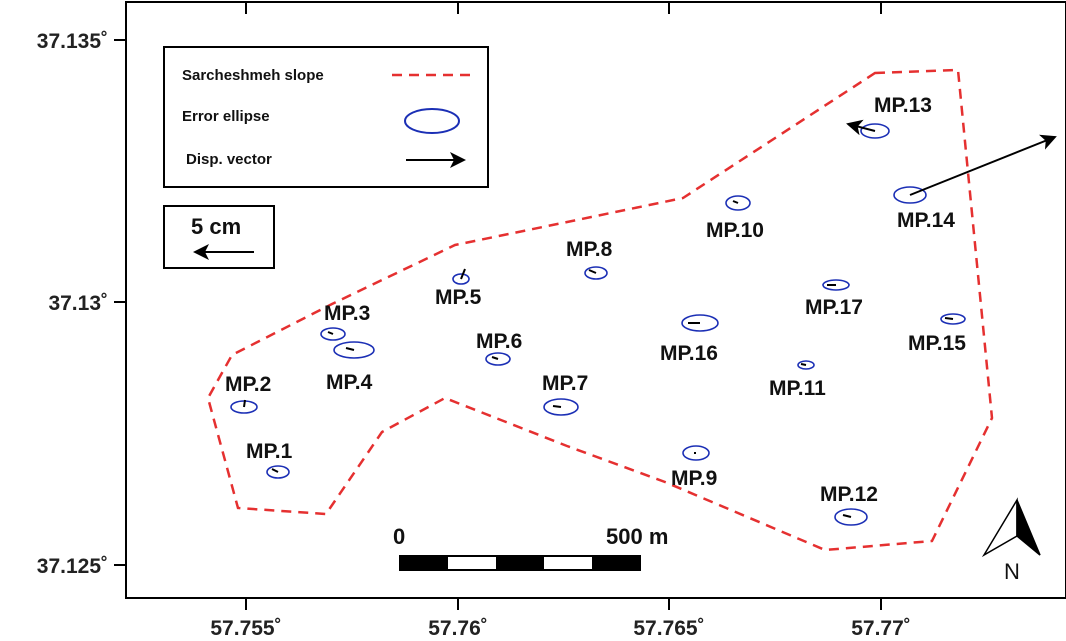  I want to click on disp-vector-mp14, so click(983, 165).